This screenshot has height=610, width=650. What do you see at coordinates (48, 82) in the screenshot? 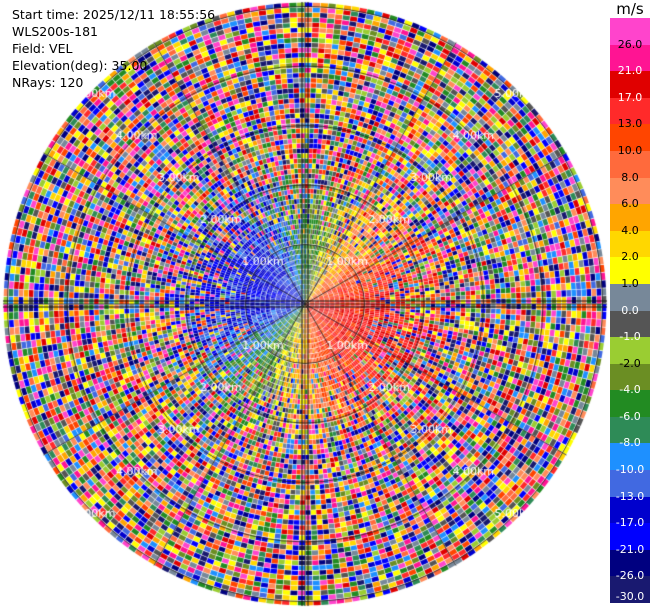
I see `nrays-label: NRays: 120` at bounding box center [48, 82].